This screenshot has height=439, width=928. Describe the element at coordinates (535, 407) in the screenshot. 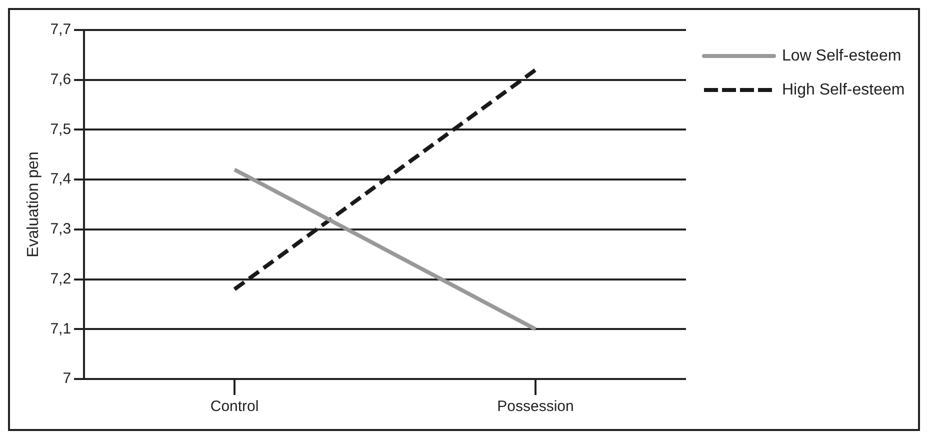

I see `x-tick-label: Possession` at that location.